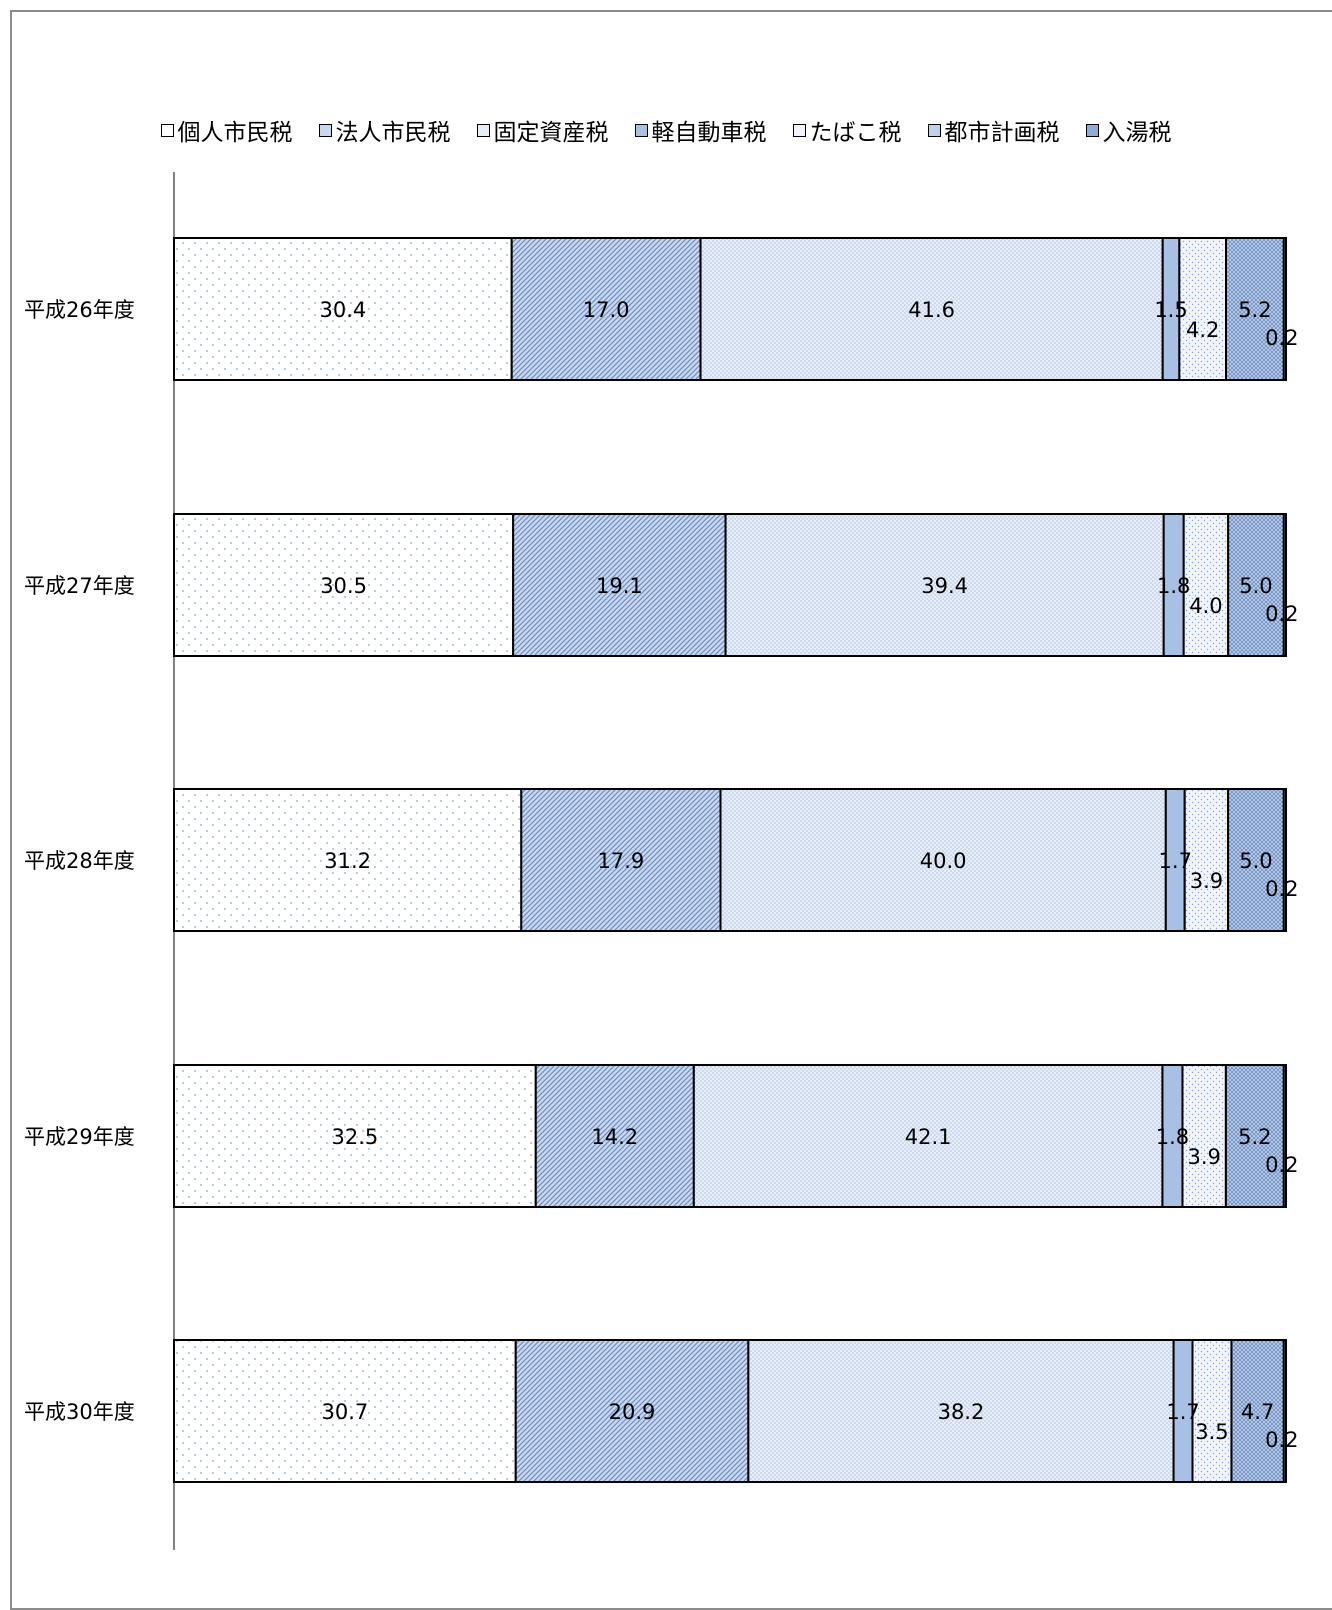 The image size is (1332, 1610). I want to click on data-label: 38.2, so click(961, 1412).